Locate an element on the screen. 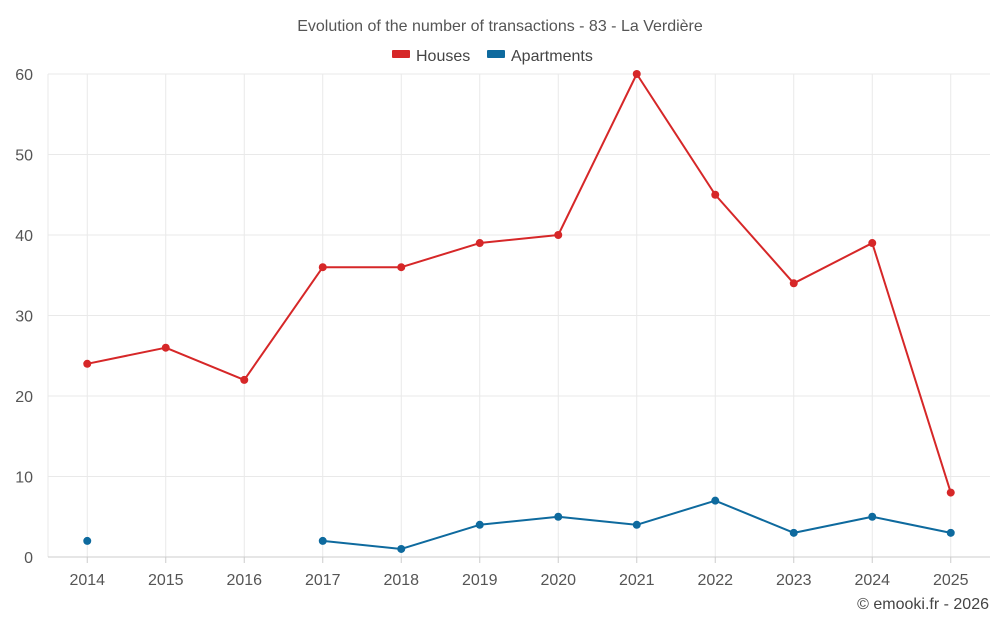 This screenshot has height=625, width=1000. x-tick-label: 2014 is located at coordinates (87, 580).